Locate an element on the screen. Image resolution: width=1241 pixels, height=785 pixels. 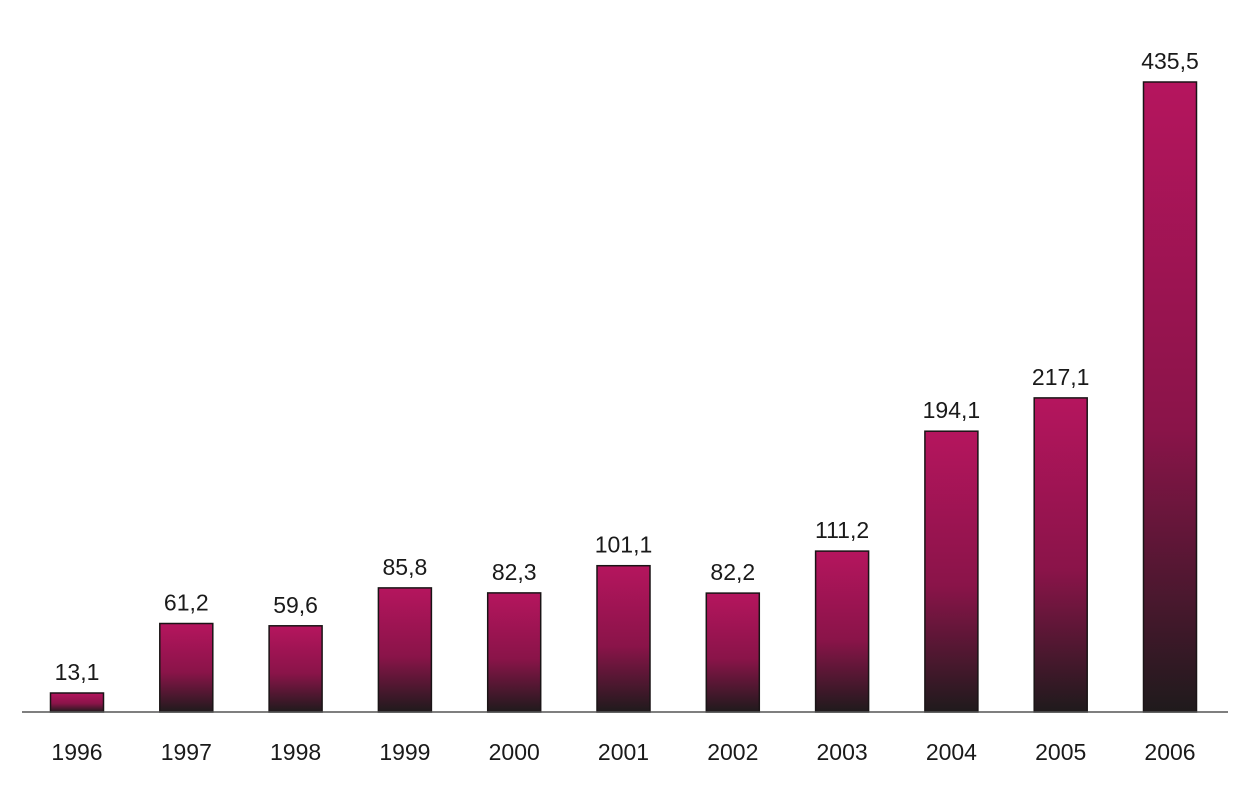
data-label-1997: 61,2 is located at coordinates (186, 603).